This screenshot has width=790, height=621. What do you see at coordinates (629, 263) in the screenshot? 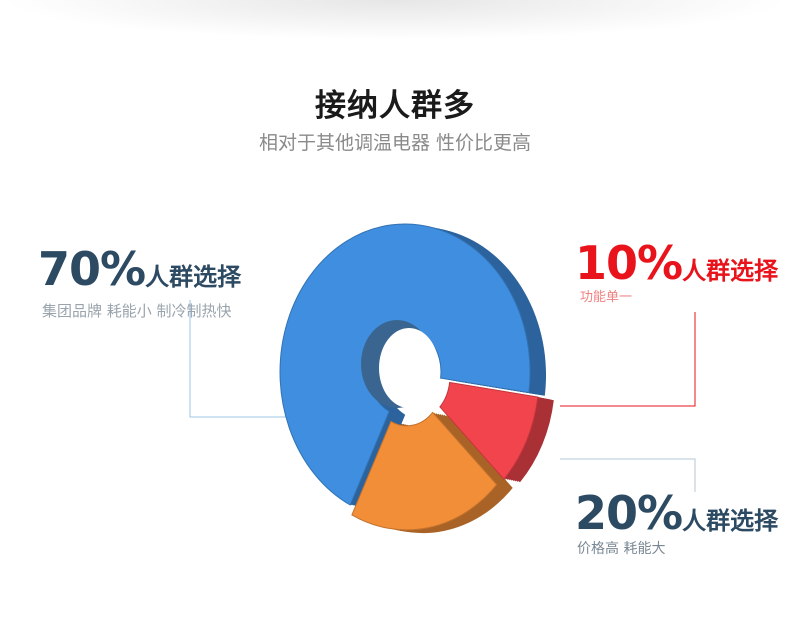
I see `percent-10: 10%` at bounding box center [629, 263].